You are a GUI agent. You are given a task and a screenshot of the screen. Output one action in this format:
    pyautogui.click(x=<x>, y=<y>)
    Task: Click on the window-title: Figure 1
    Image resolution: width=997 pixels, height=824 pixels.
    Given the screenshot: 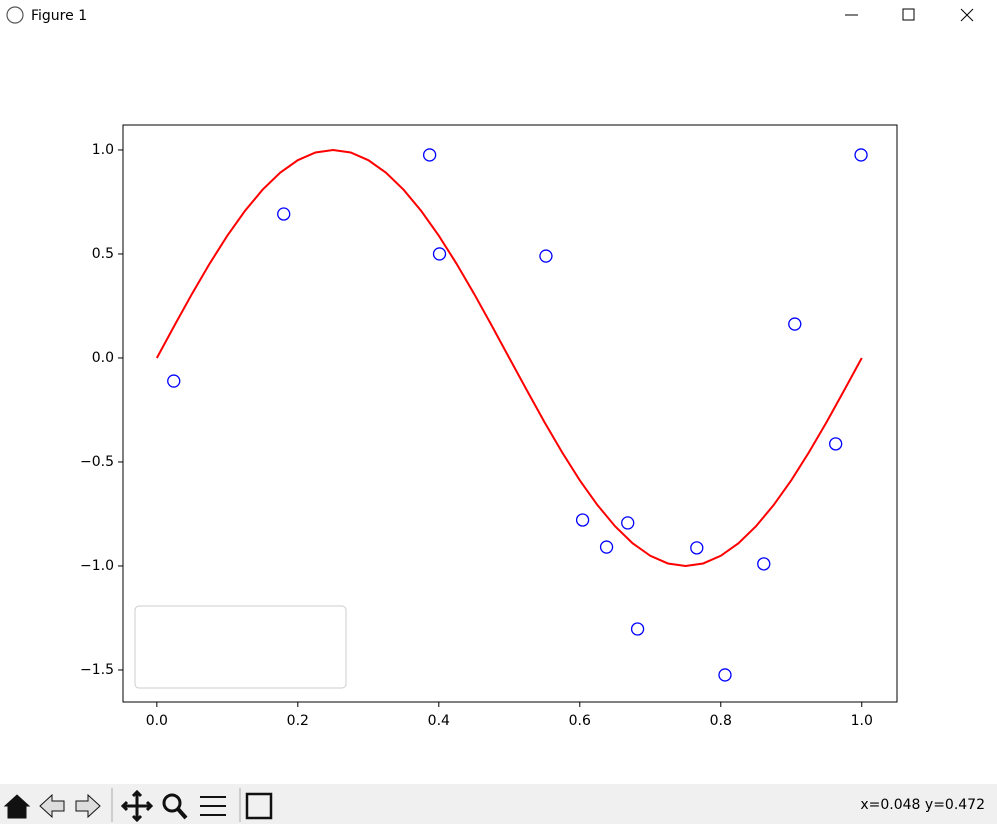 What is the action you would take?
    pyautogui.click(x=59, y=16)
    